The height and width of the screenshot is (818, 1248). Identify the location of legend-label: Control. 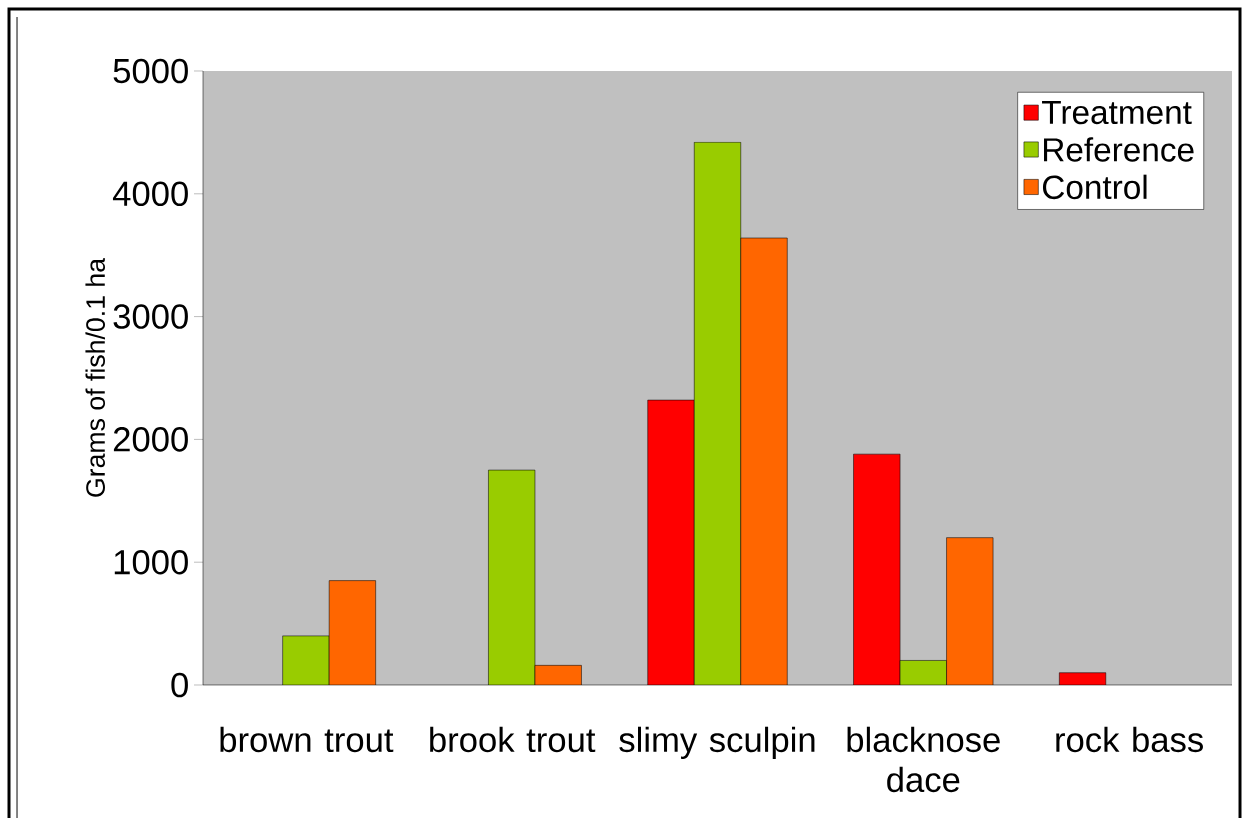
(1094, 187).